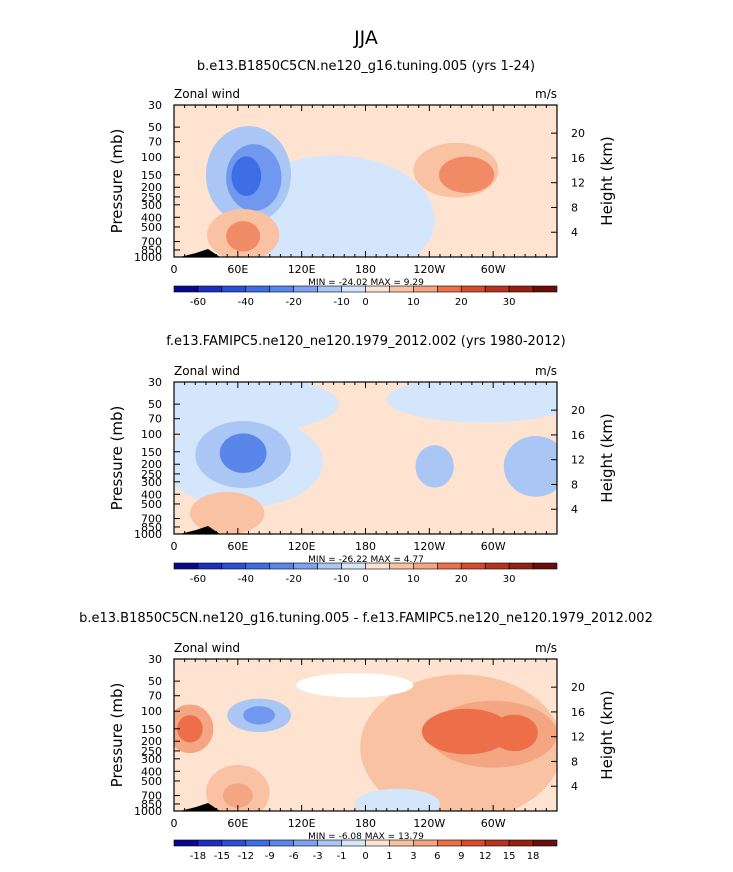  What do you see at coordinates (413, 856) in the screenshot?
I see `colorbar-label: 3` at bounding box center [413, 856].